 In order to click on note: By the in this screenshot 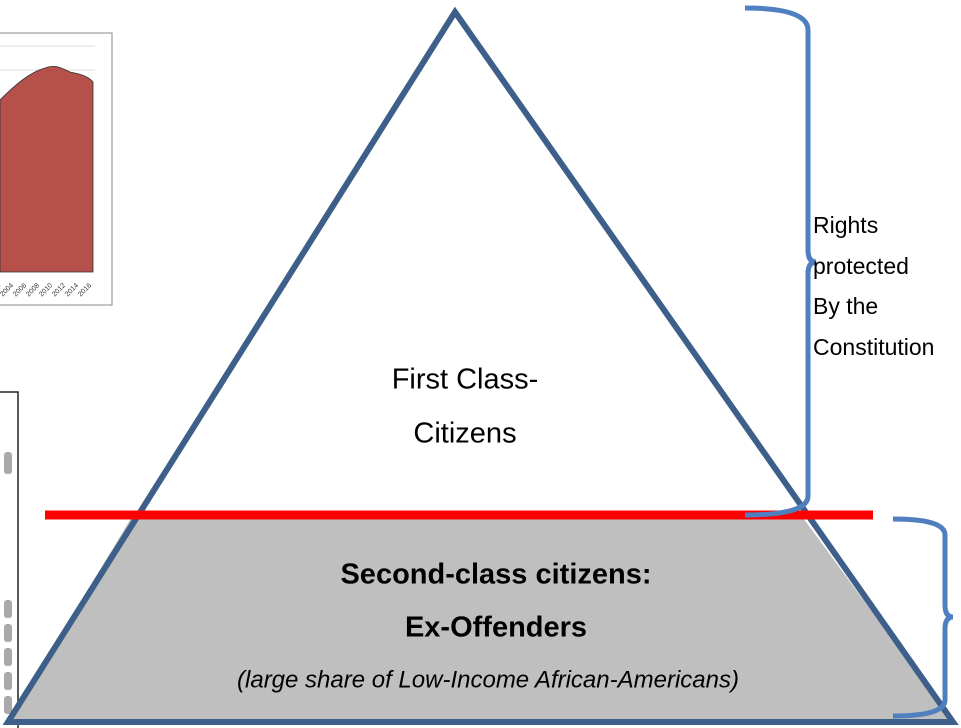, I will do `click(845, 306)`.